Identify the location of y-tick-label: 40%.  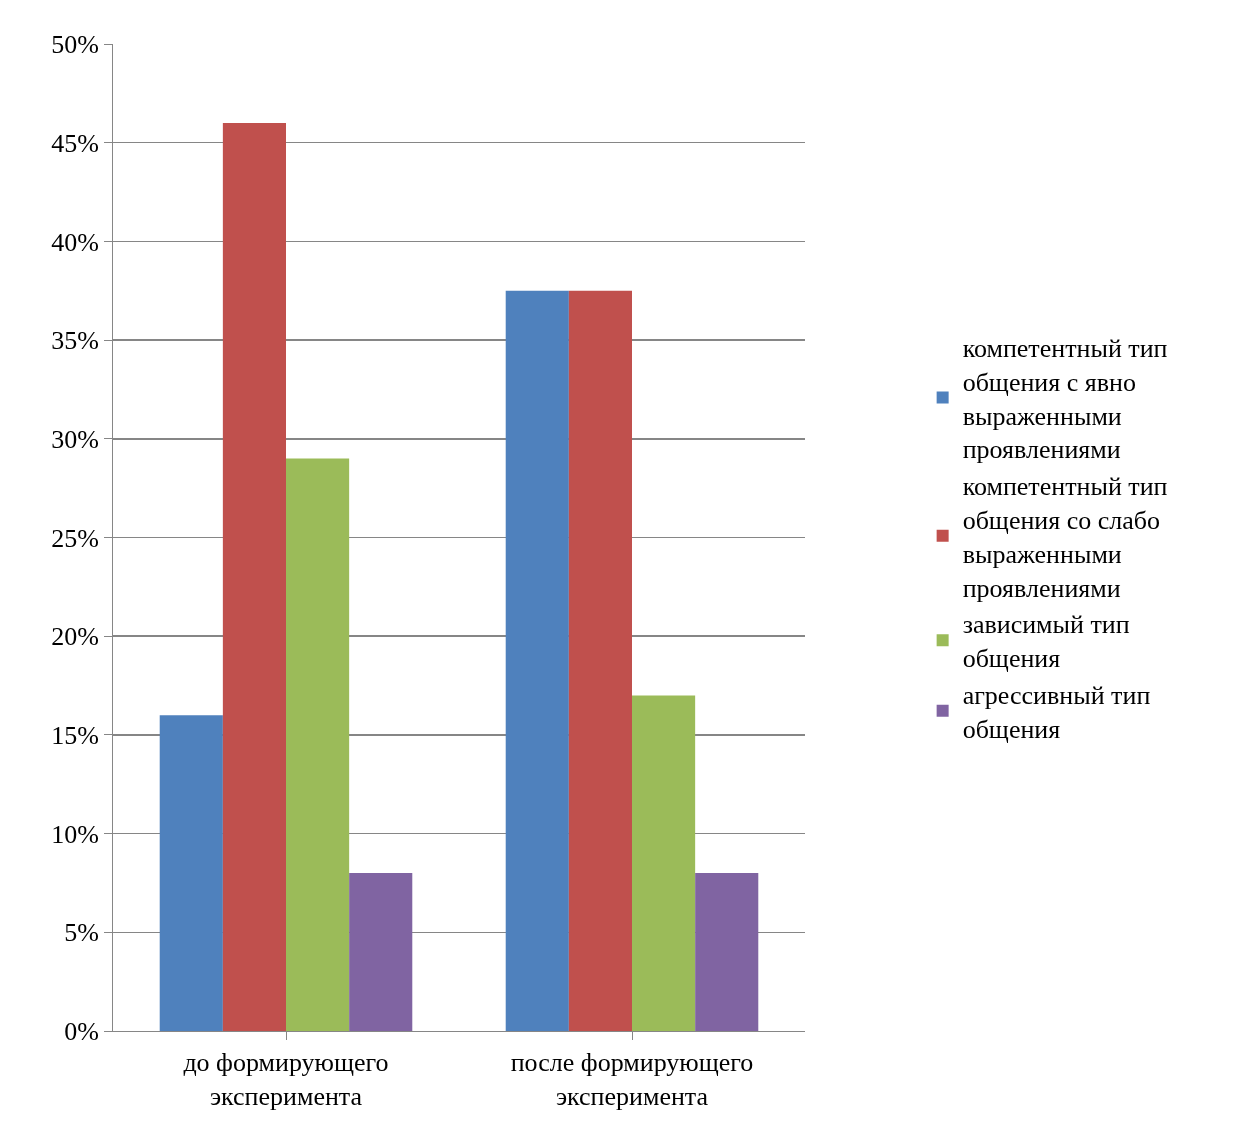
(75, 242).